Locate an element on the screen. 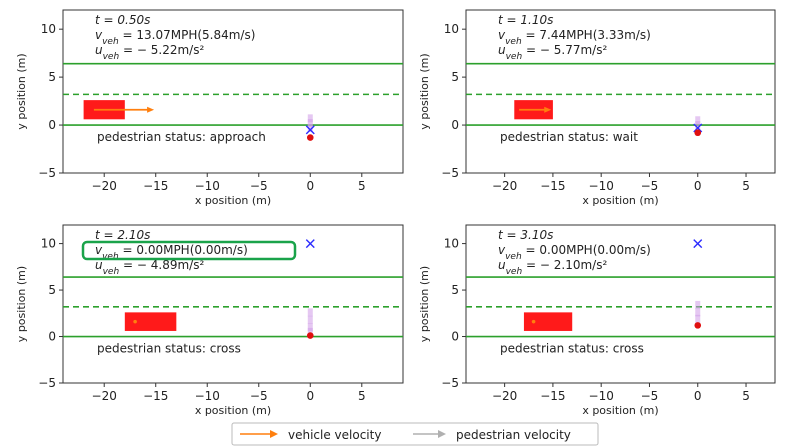  highlight-box is located at coordinates (189, 250).